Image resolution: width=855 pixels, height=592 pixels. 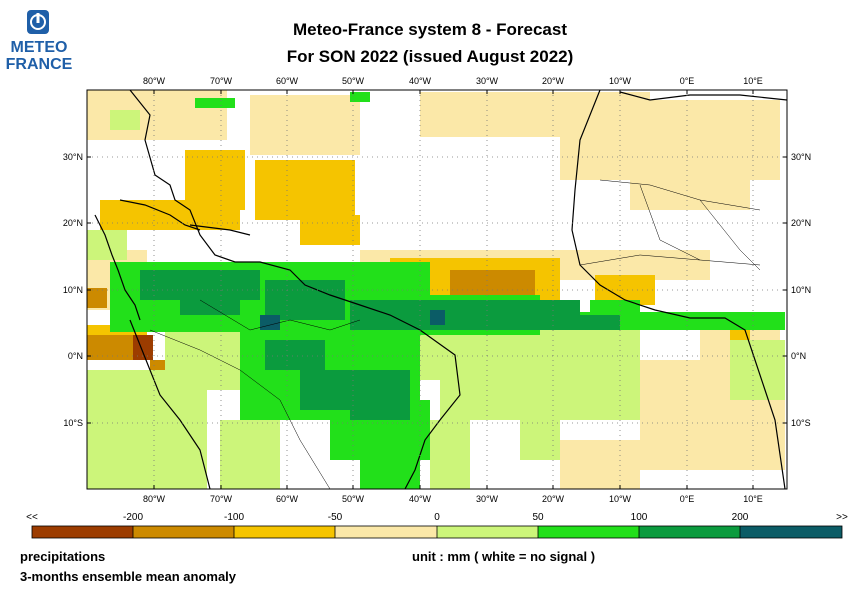 I want to click on logo-emblem-icon, so click(x=38, y=22).